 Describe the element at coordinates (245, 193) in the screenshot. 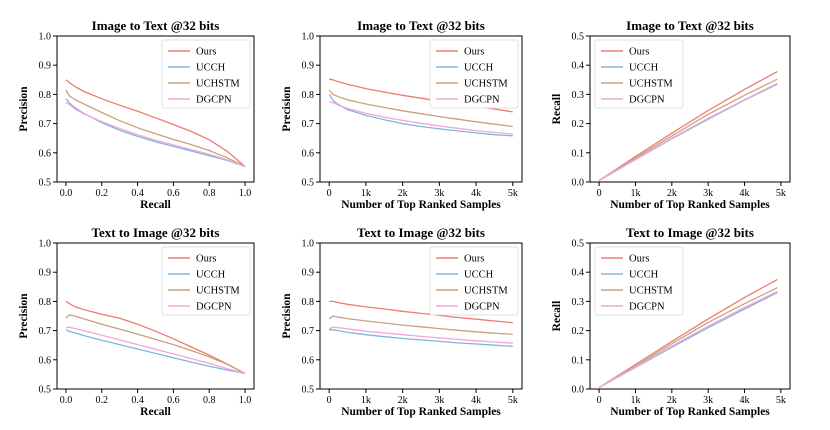

I see `x-tick-label: 1.0` at that location.